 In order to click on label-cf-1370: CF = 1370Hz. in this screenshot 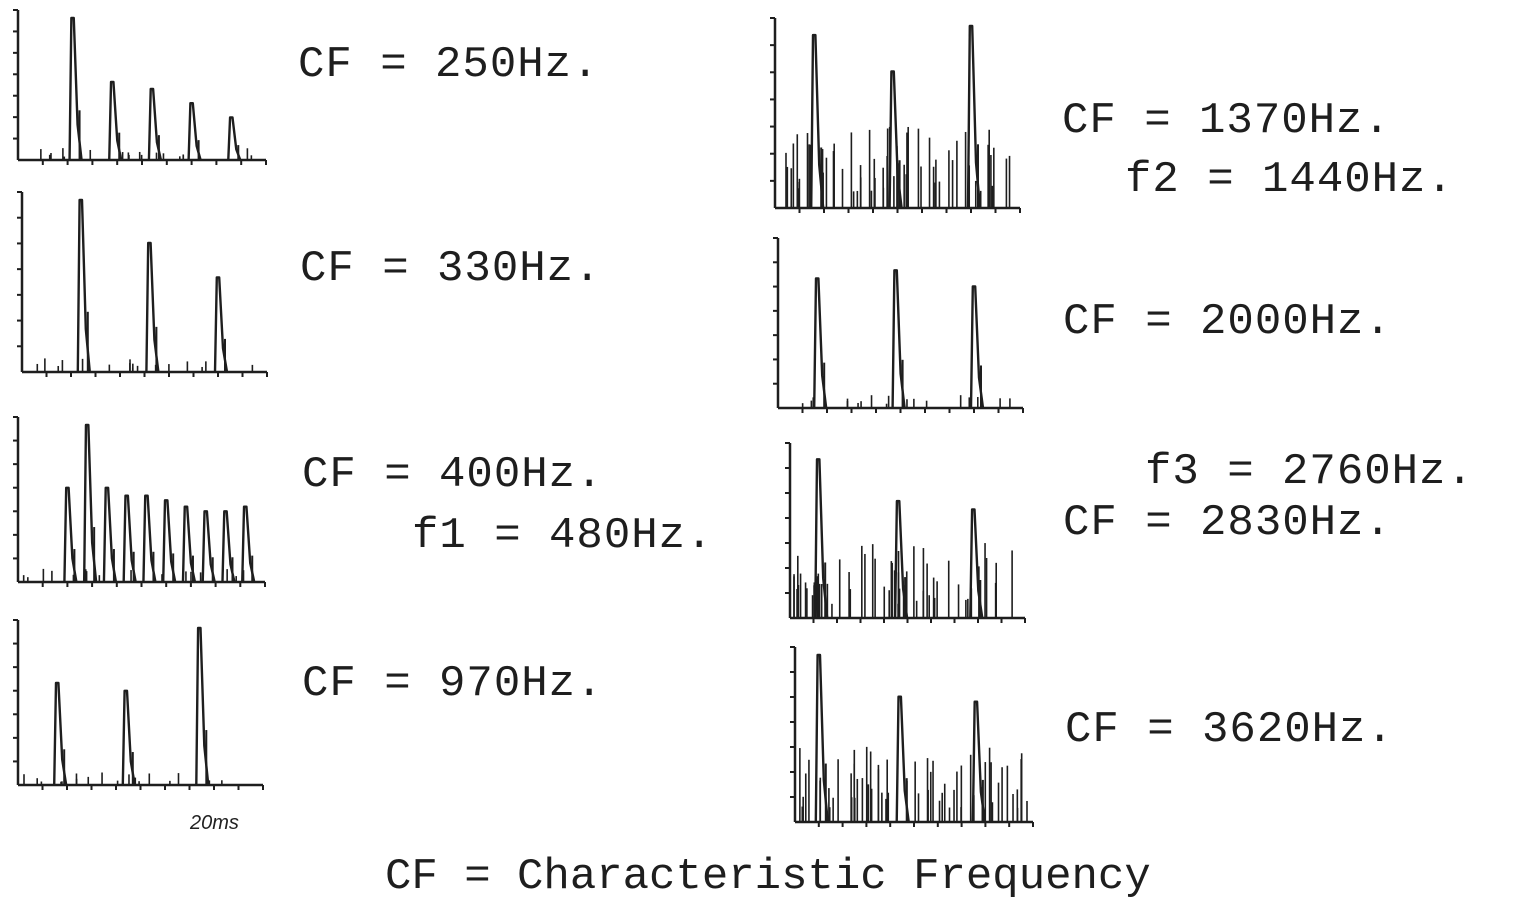, I will do `click(1226, 121)`.